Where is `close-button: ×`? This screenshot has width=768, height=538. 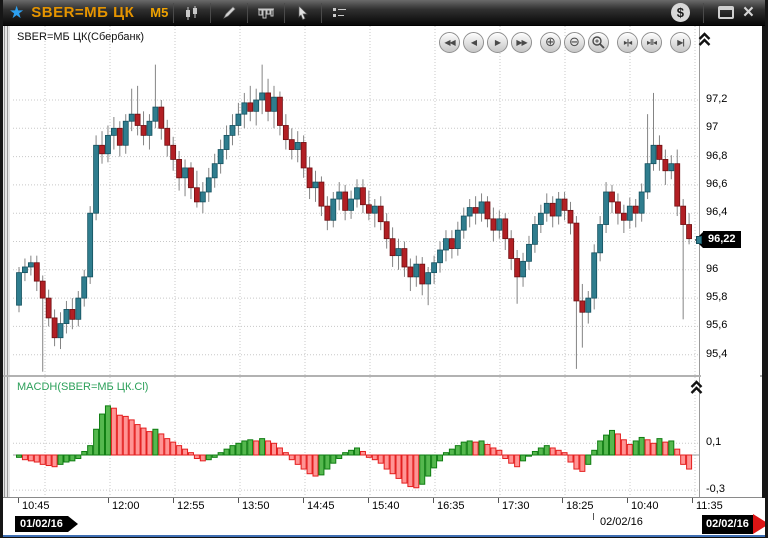
close-button: × is located at coordinates (748, 12).